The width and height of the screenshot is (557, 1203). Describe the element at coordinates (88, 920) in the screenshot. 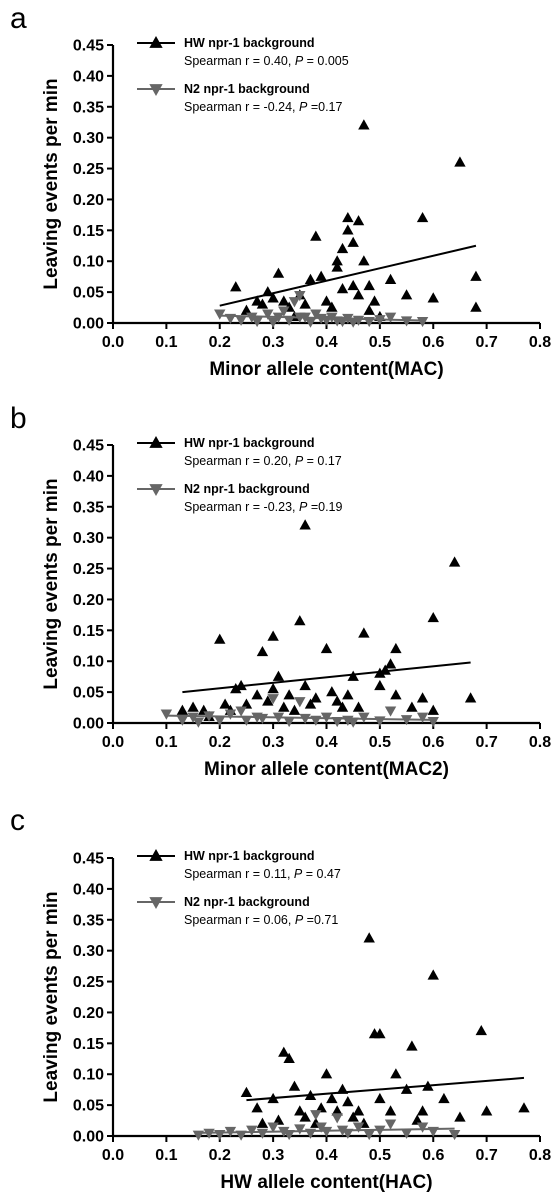

I see `y-tick-label: 0.35` at that location.